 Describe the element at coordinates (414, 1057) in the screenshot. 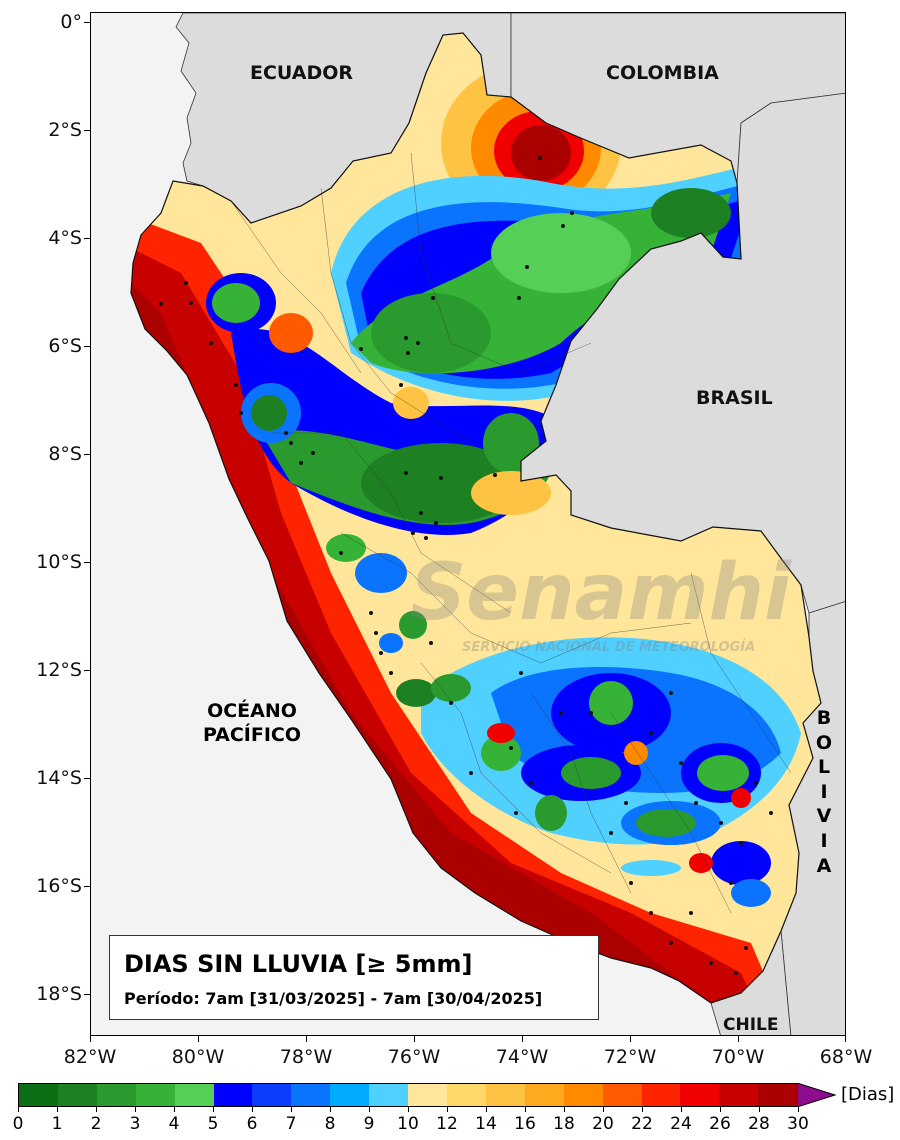

I see `lon-tick-label: 76°W` at that location.